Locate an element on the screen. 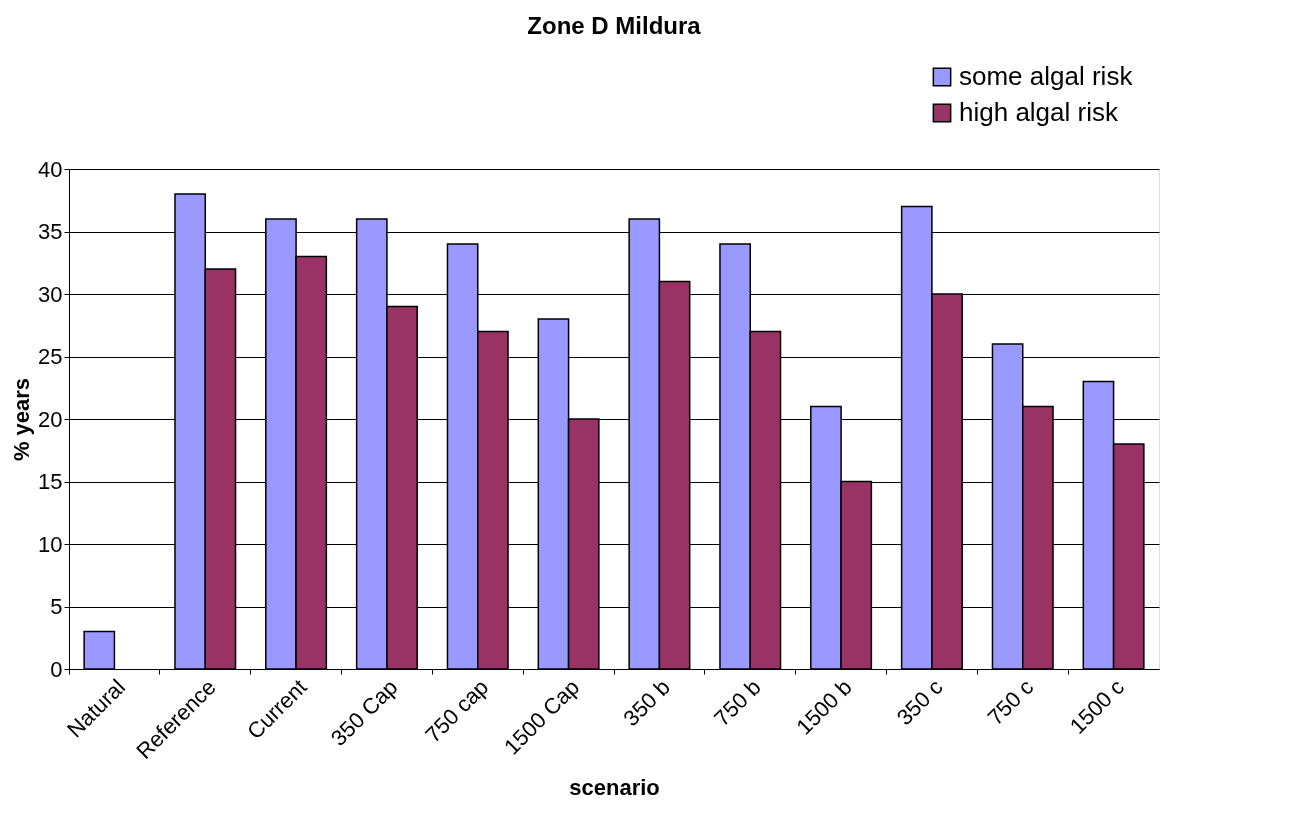  x-axis-title: scenario is located at coordinates (614, 788).